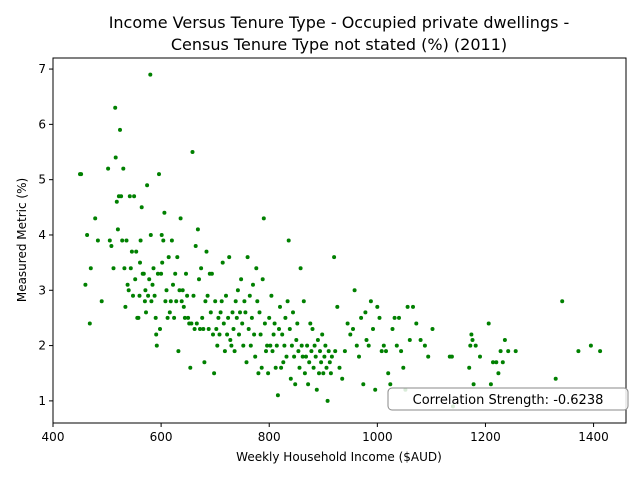 The image size is (640, 480). What do you see at coordinates (339, 457) in the screenshot?
I see `x-axis-label: Weekly Household Income ($AUD)` at bounding box center [339, 457].